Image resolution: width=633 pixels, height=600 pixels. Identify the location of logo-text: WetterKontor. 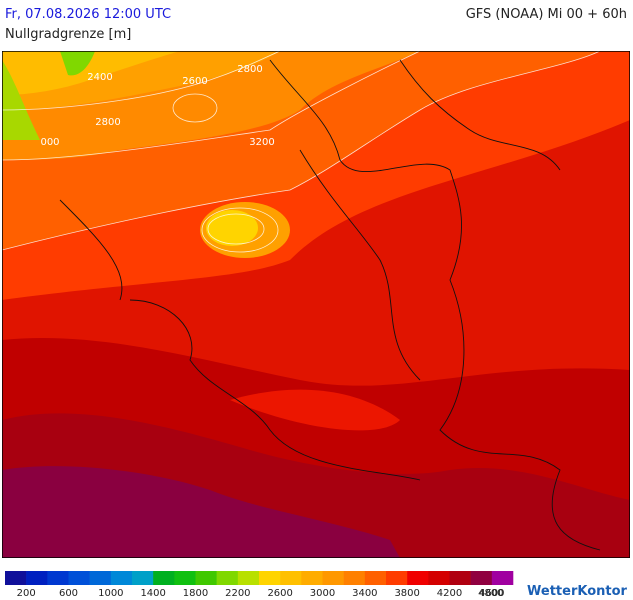
(577, 591).